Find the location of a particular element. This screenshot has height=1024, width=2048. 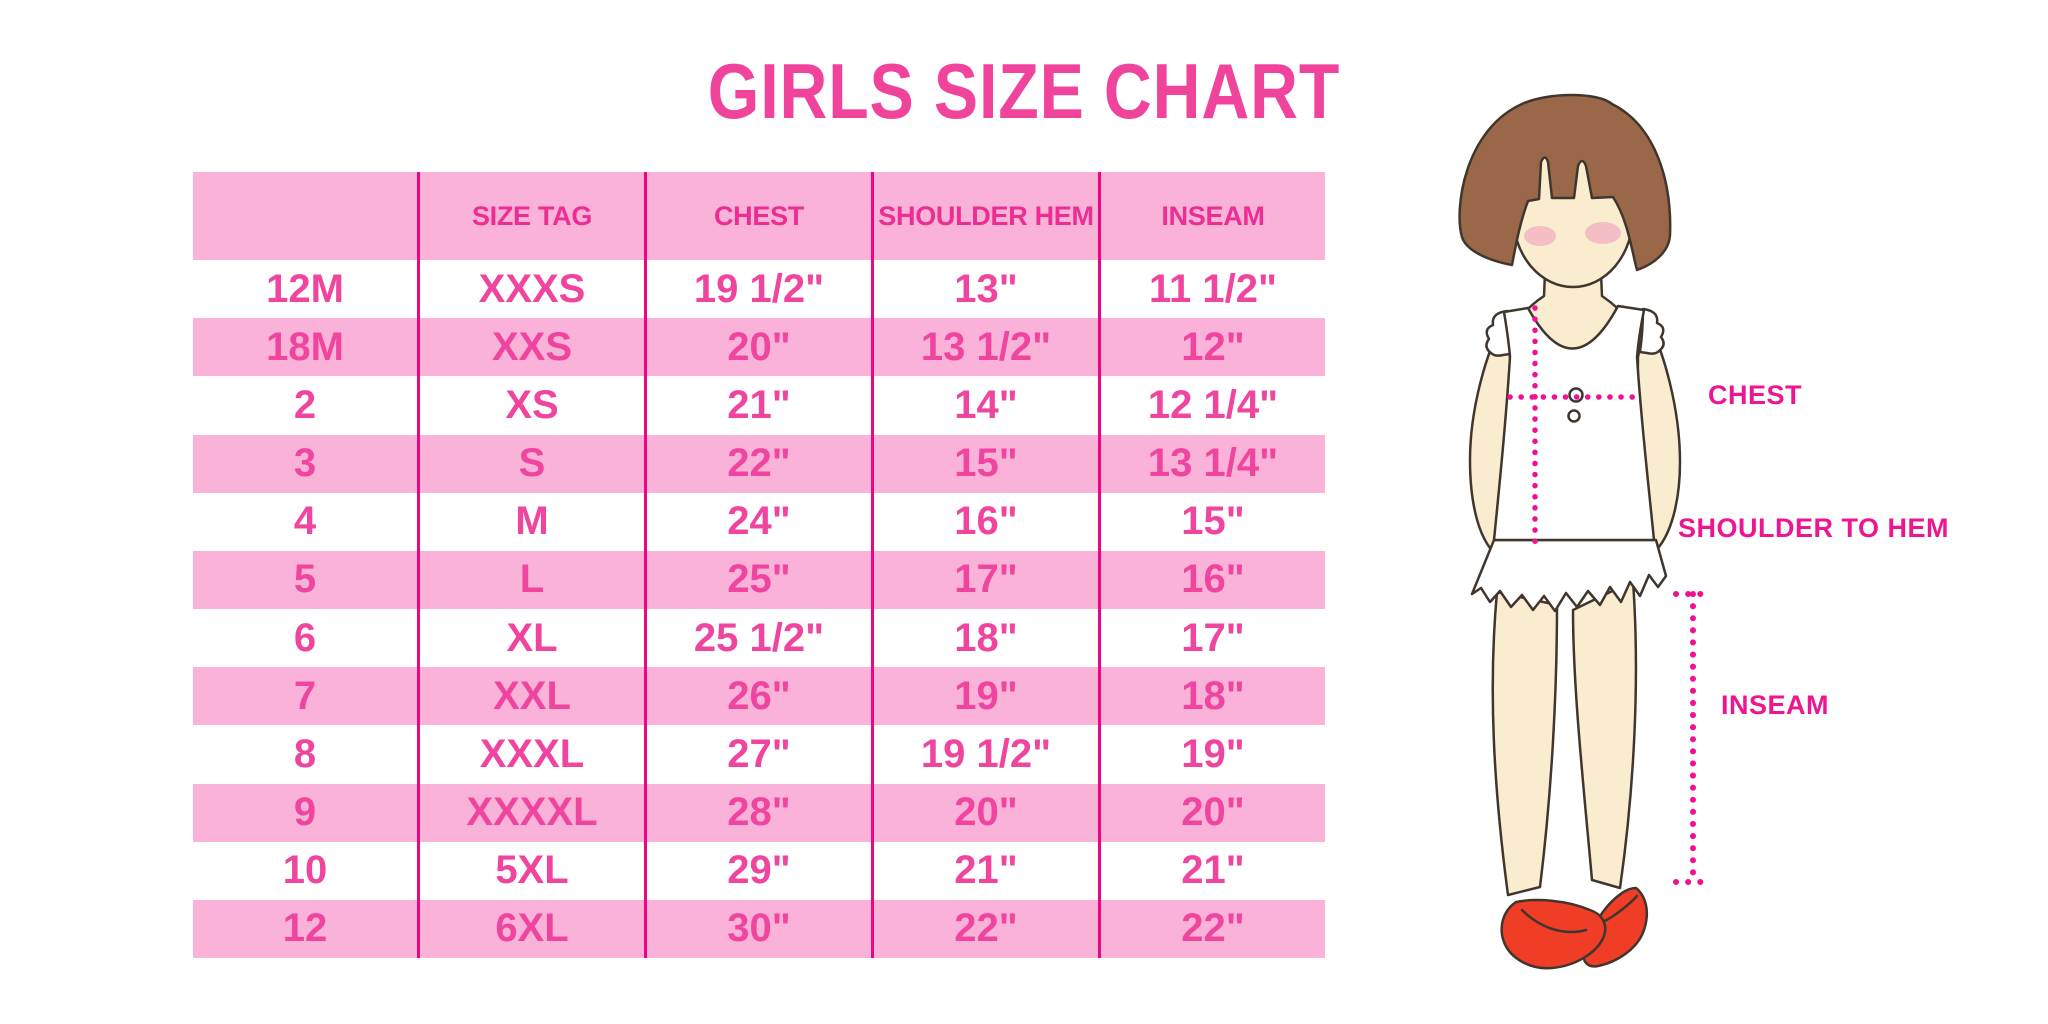

skirt-ruffle is located at coordinates (1569, 575).